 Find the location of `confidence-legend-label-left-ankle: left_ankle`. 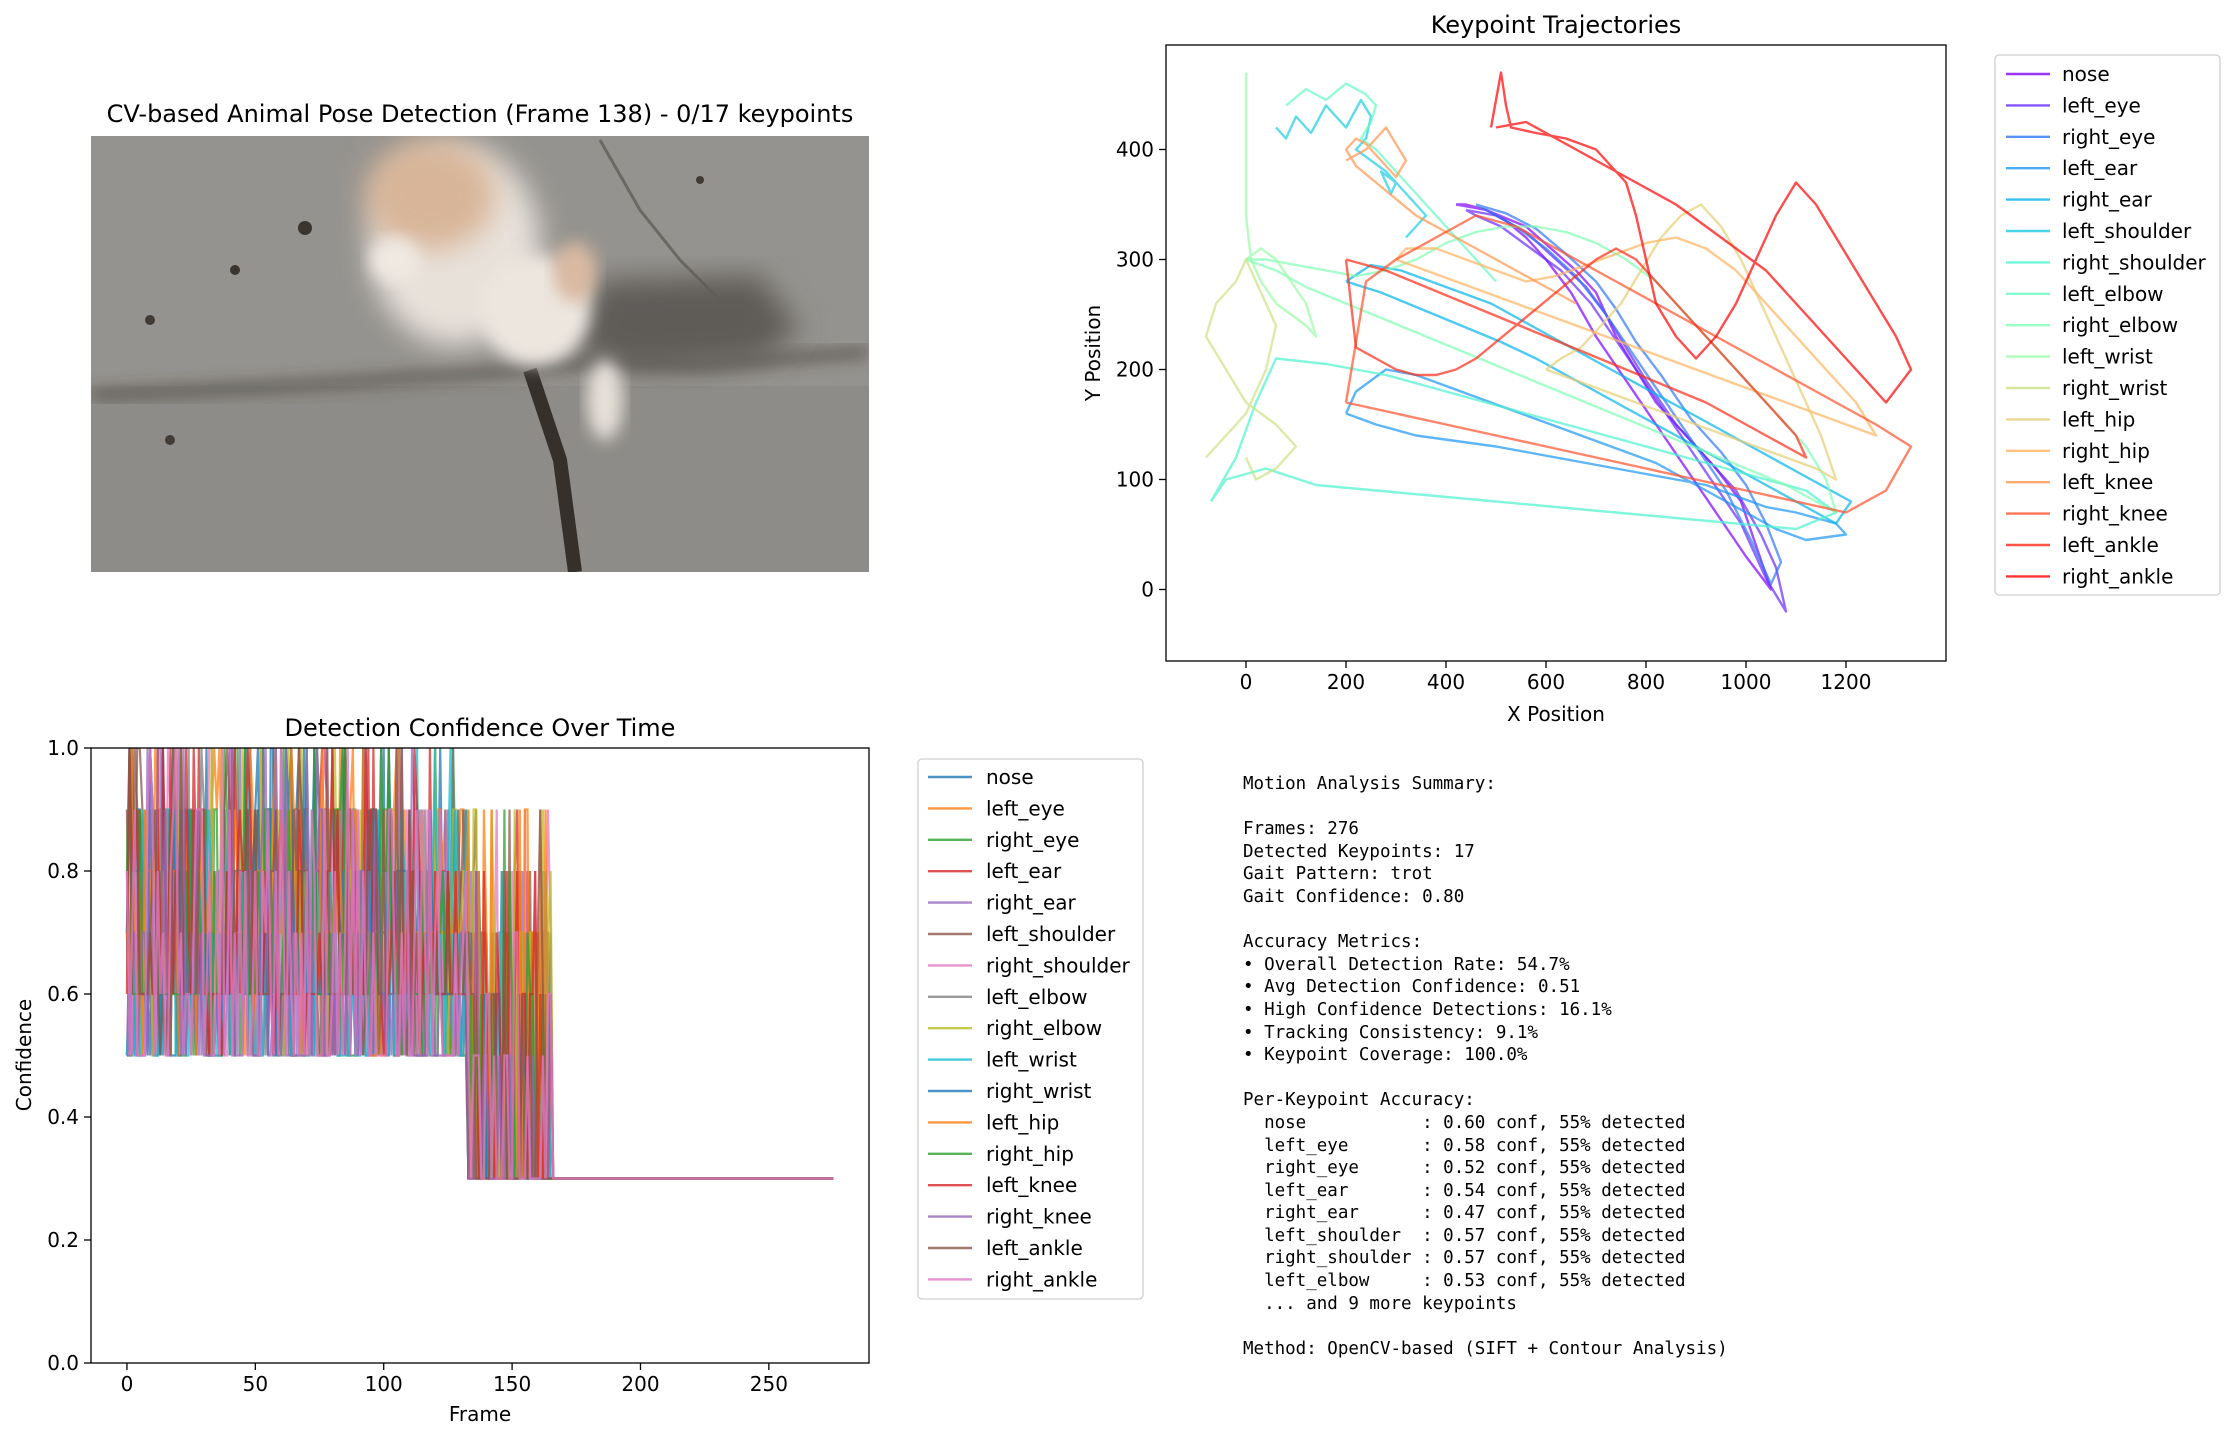

confidence-legend-label-left-ankle: left_ankle is located at coordinates (1034, 1248).